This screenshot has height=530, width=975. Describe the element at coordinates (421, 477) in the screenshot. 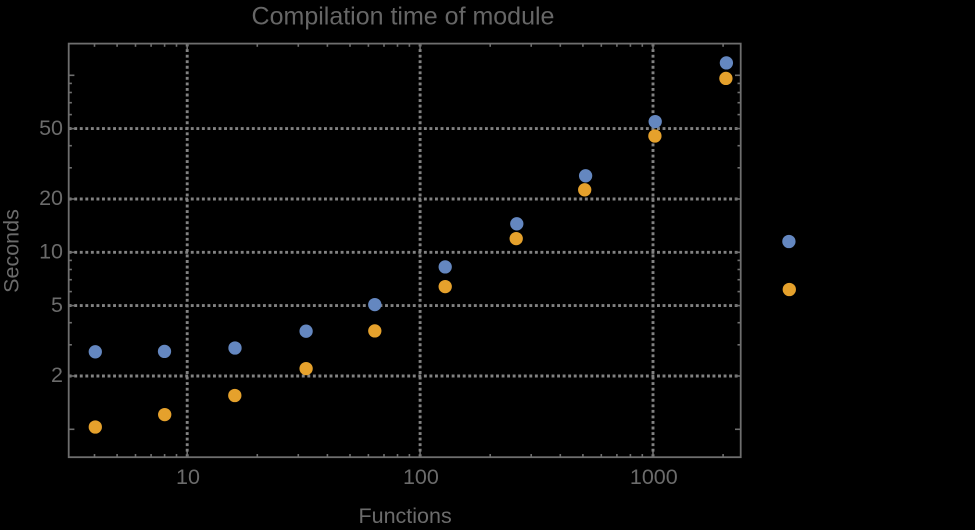

I see `svg-text: 100` at that location.